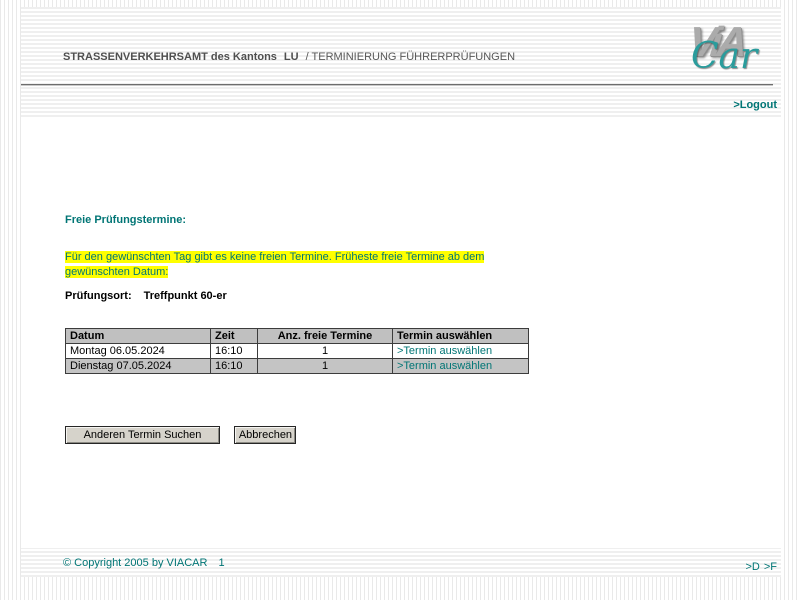  Describe the element at coordinates (460, 336) in the screenshot. I see `column-header-termin: Termin auswählen` at that location.